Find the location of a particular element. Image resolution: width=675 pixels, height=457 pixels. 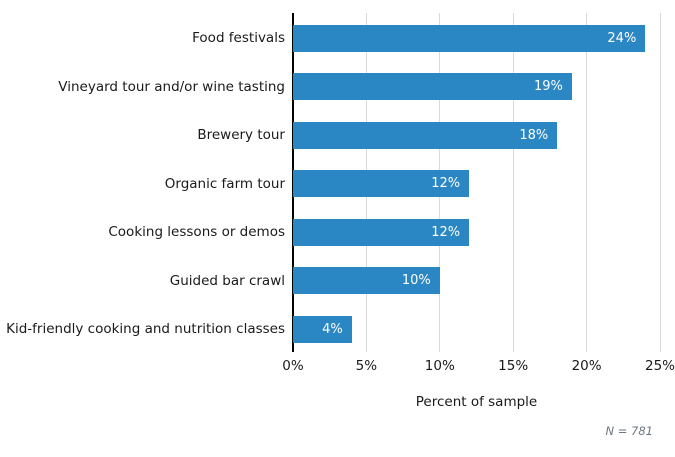

sample-size-note: N = 781 is located at coordinates (629, 431).